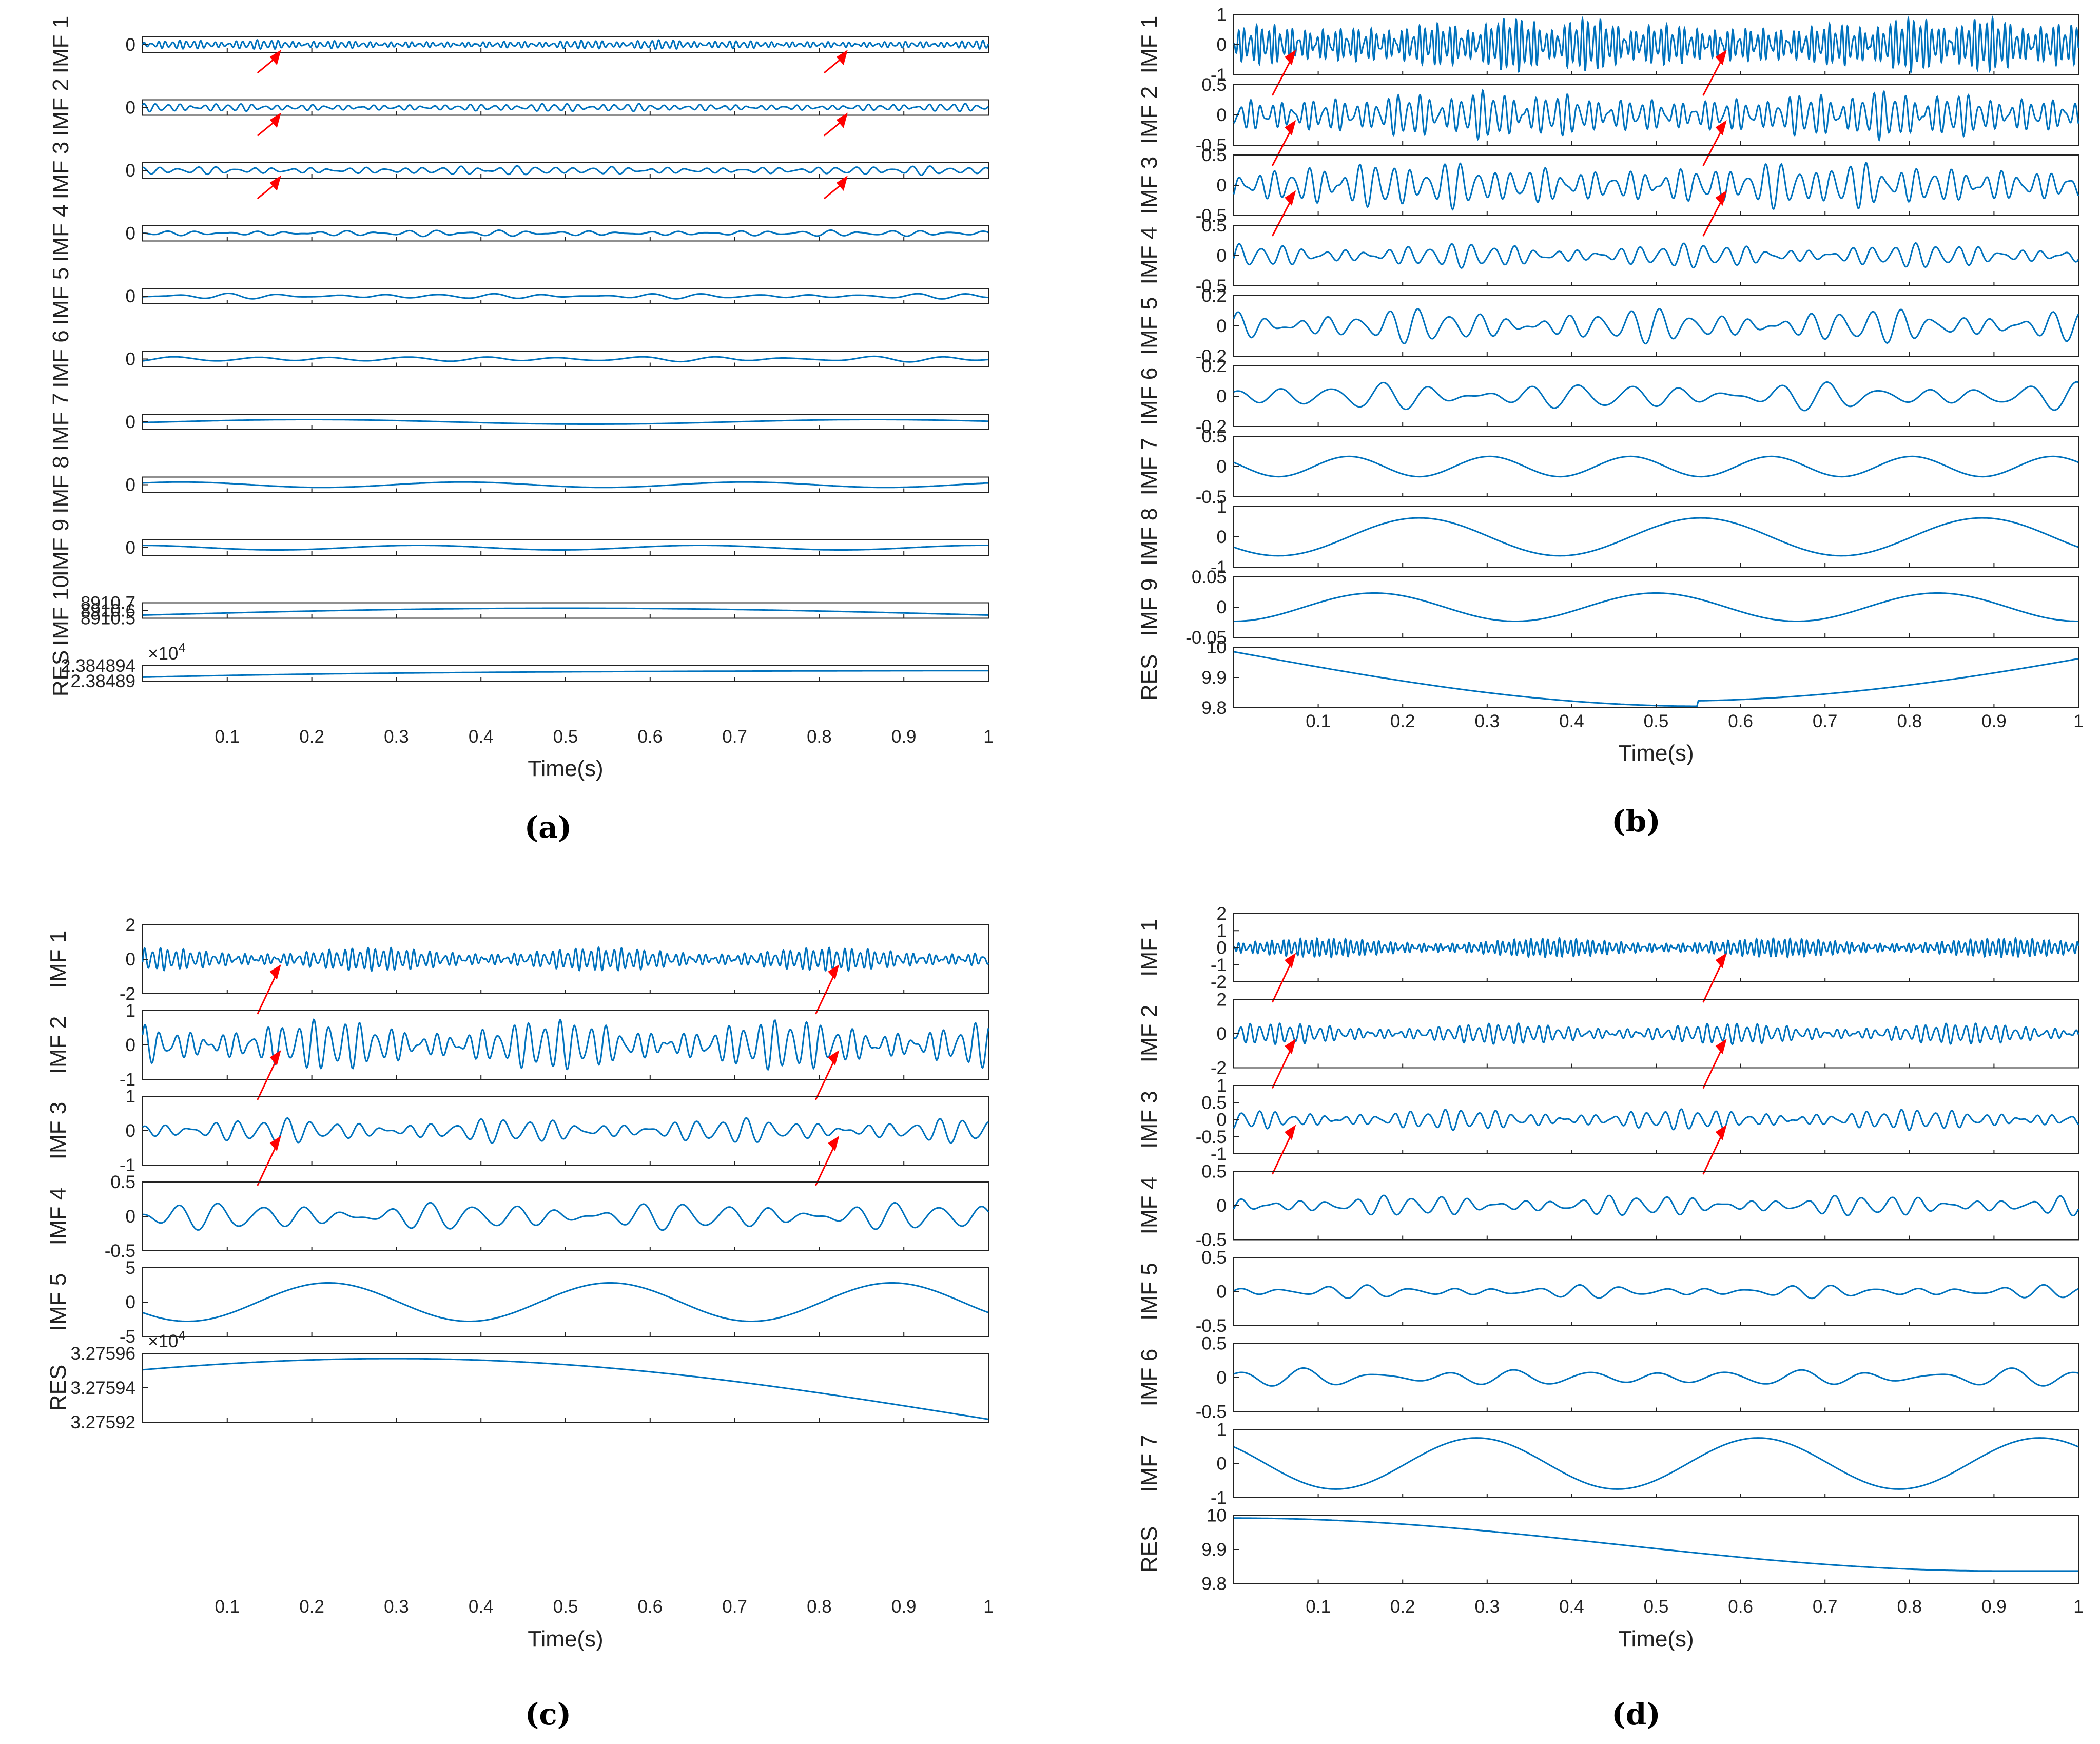 The height and width of the screenshot is (1744, 2100). Describe the element at coordinates (311, 1607) in the screenshot. I see `x-tick-label: 0.2` at that location.